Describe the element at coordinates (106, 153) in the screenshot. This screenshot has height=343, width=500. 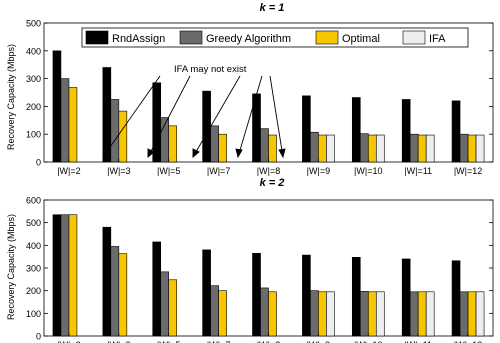
I see `arrowhead-w2` at that location.